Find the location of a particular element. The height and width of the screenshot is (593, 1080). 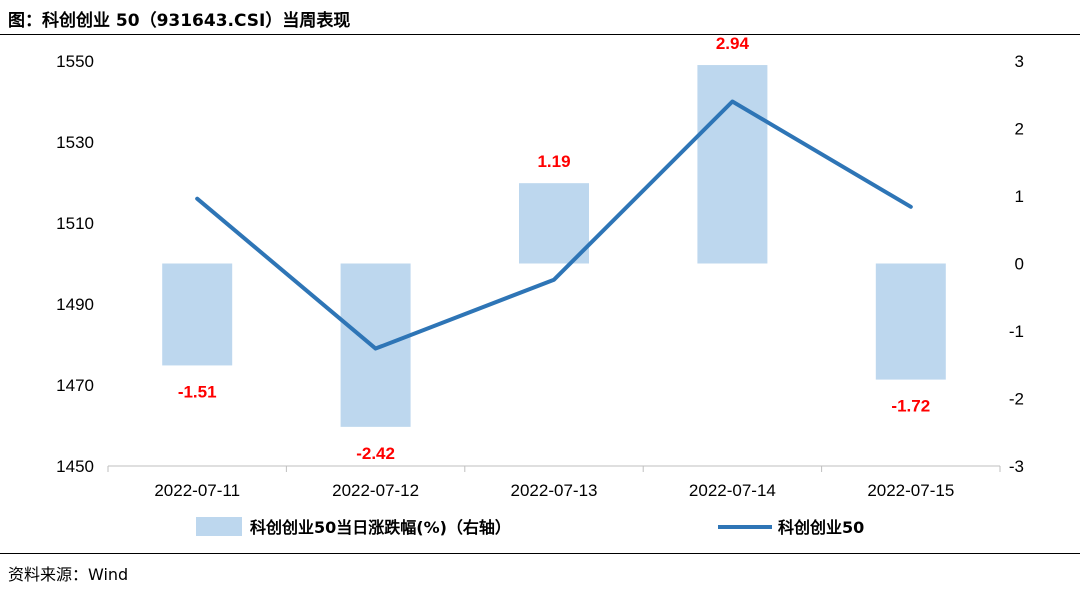

left-tick-label: 1470 is located at coordinates (75, 385).